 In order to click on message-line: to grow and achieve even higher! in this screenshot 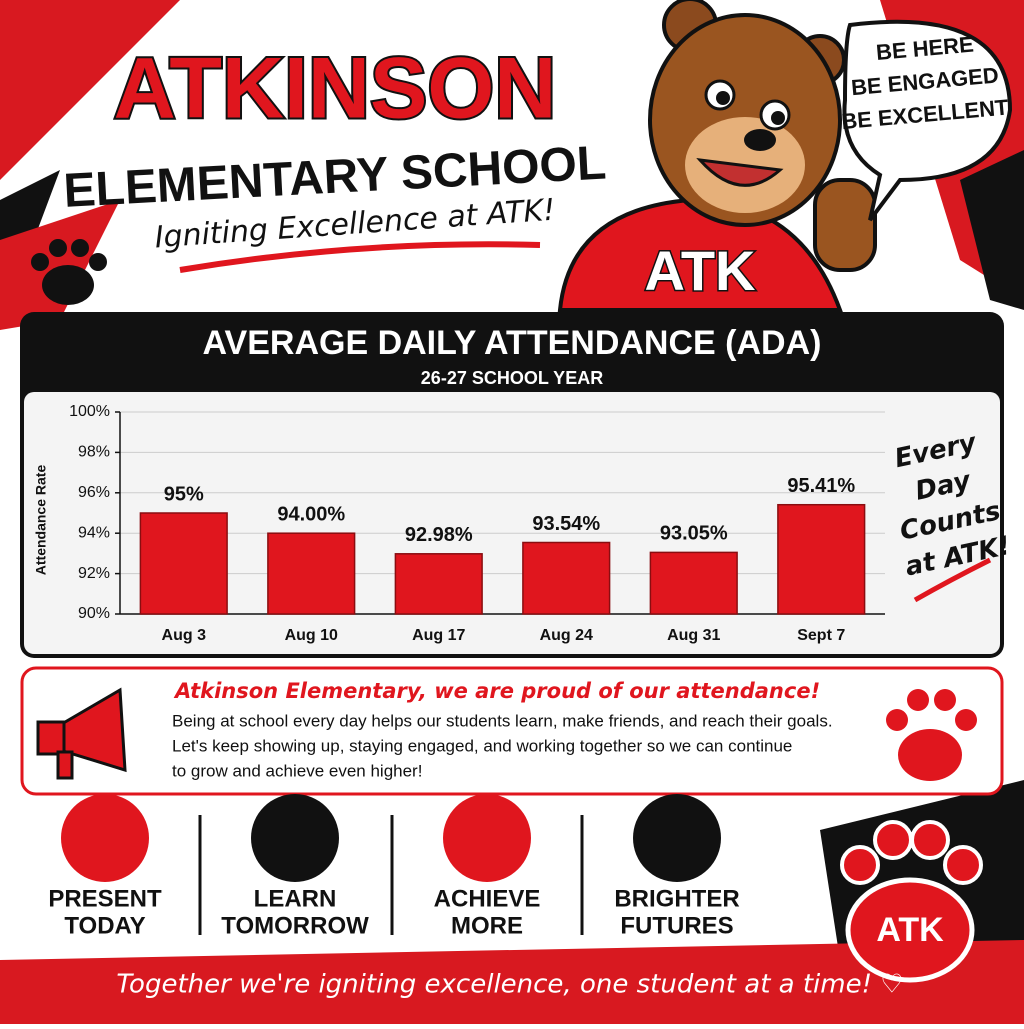, I will do `click(297, 770)`.